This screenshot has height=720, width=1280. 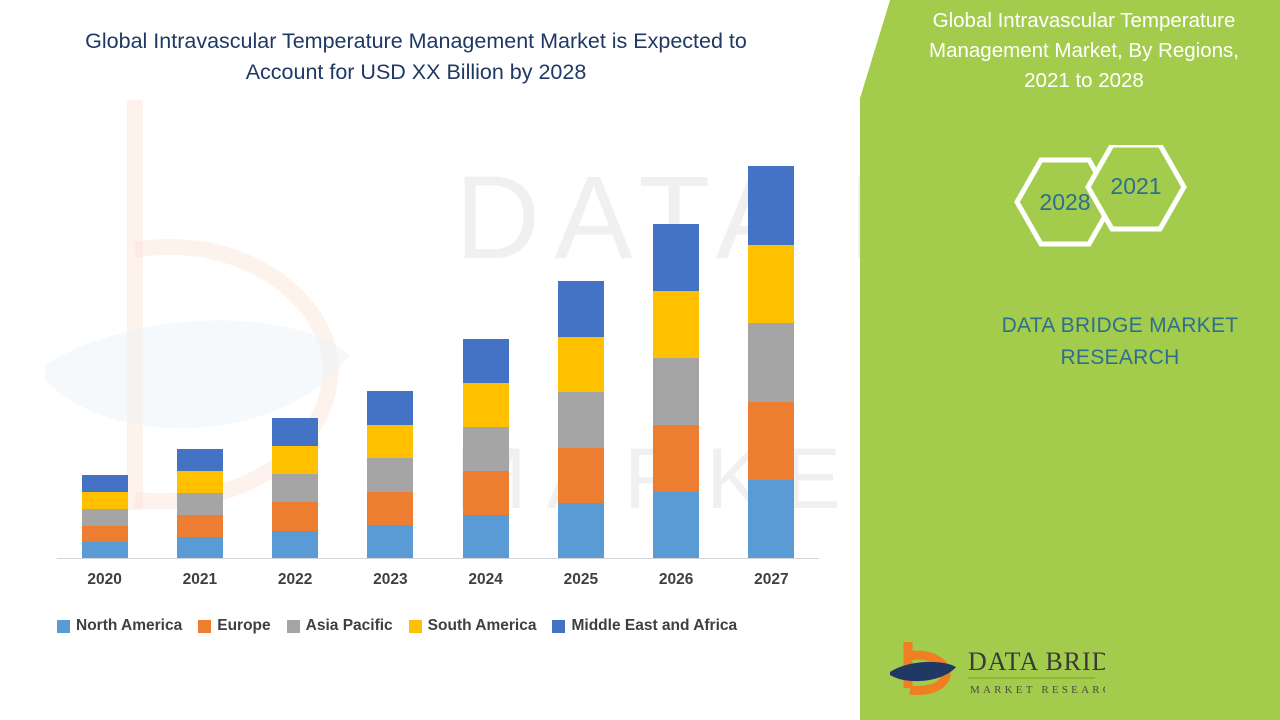 I want to click on logo-tagline-text: MARKET RESEARCH, so click(x=1037, y=690).